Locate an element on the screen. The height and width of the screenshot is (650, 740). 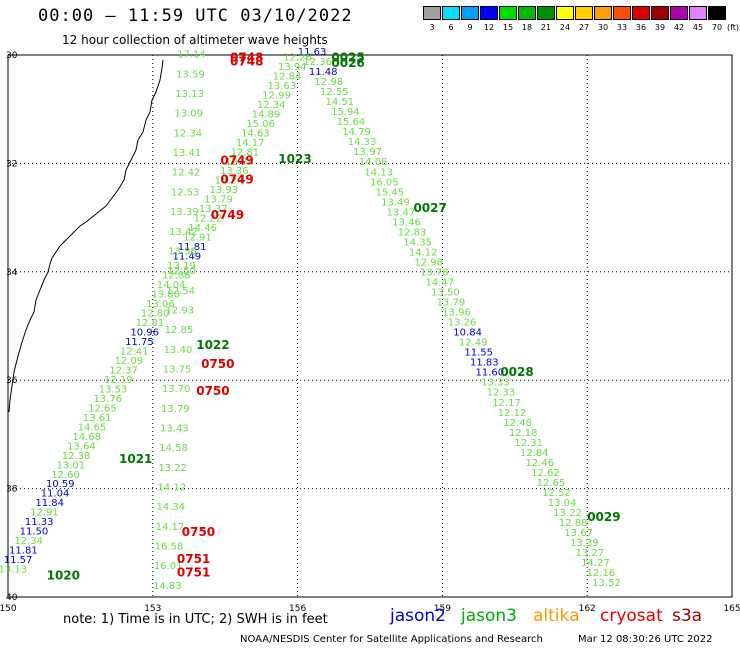
swh-value: 12.80 is located at coordinates (155, 314).